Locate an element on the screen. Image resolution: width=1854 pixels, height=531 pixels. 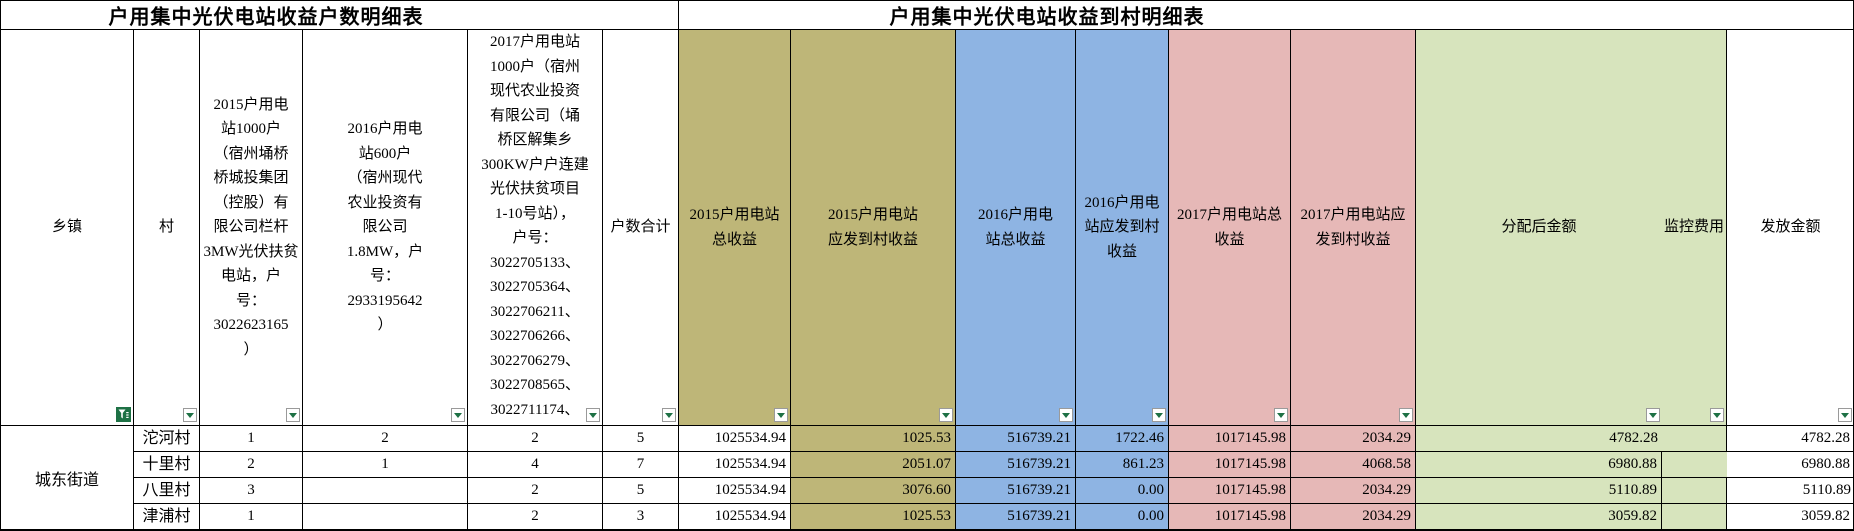
cell-value: 2051.07 is located at coordinates (873, 465).